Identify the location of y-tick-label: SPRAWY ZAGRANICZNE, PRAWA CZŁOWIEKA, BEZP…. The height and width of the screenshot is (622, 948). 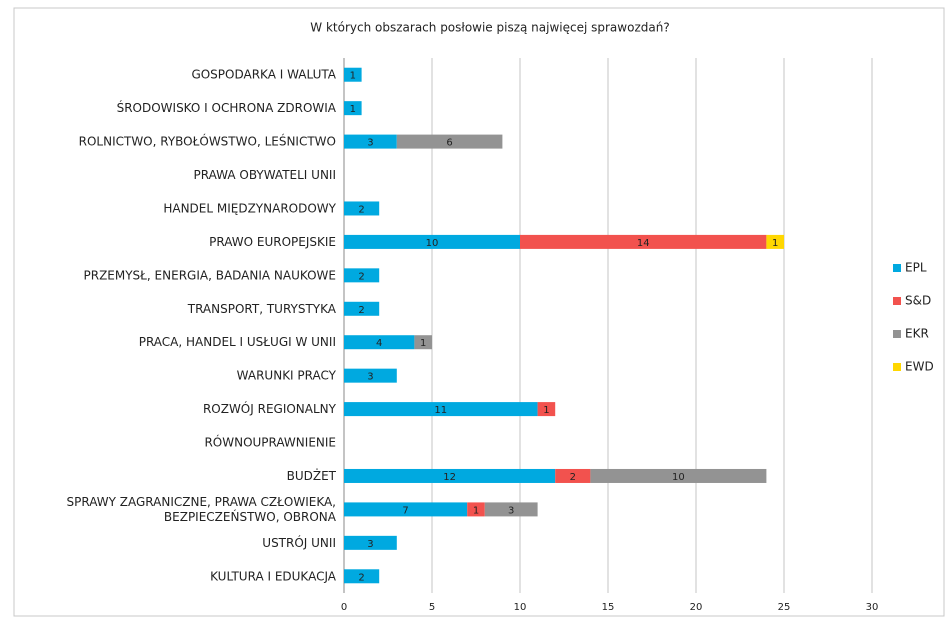
(202, 508).